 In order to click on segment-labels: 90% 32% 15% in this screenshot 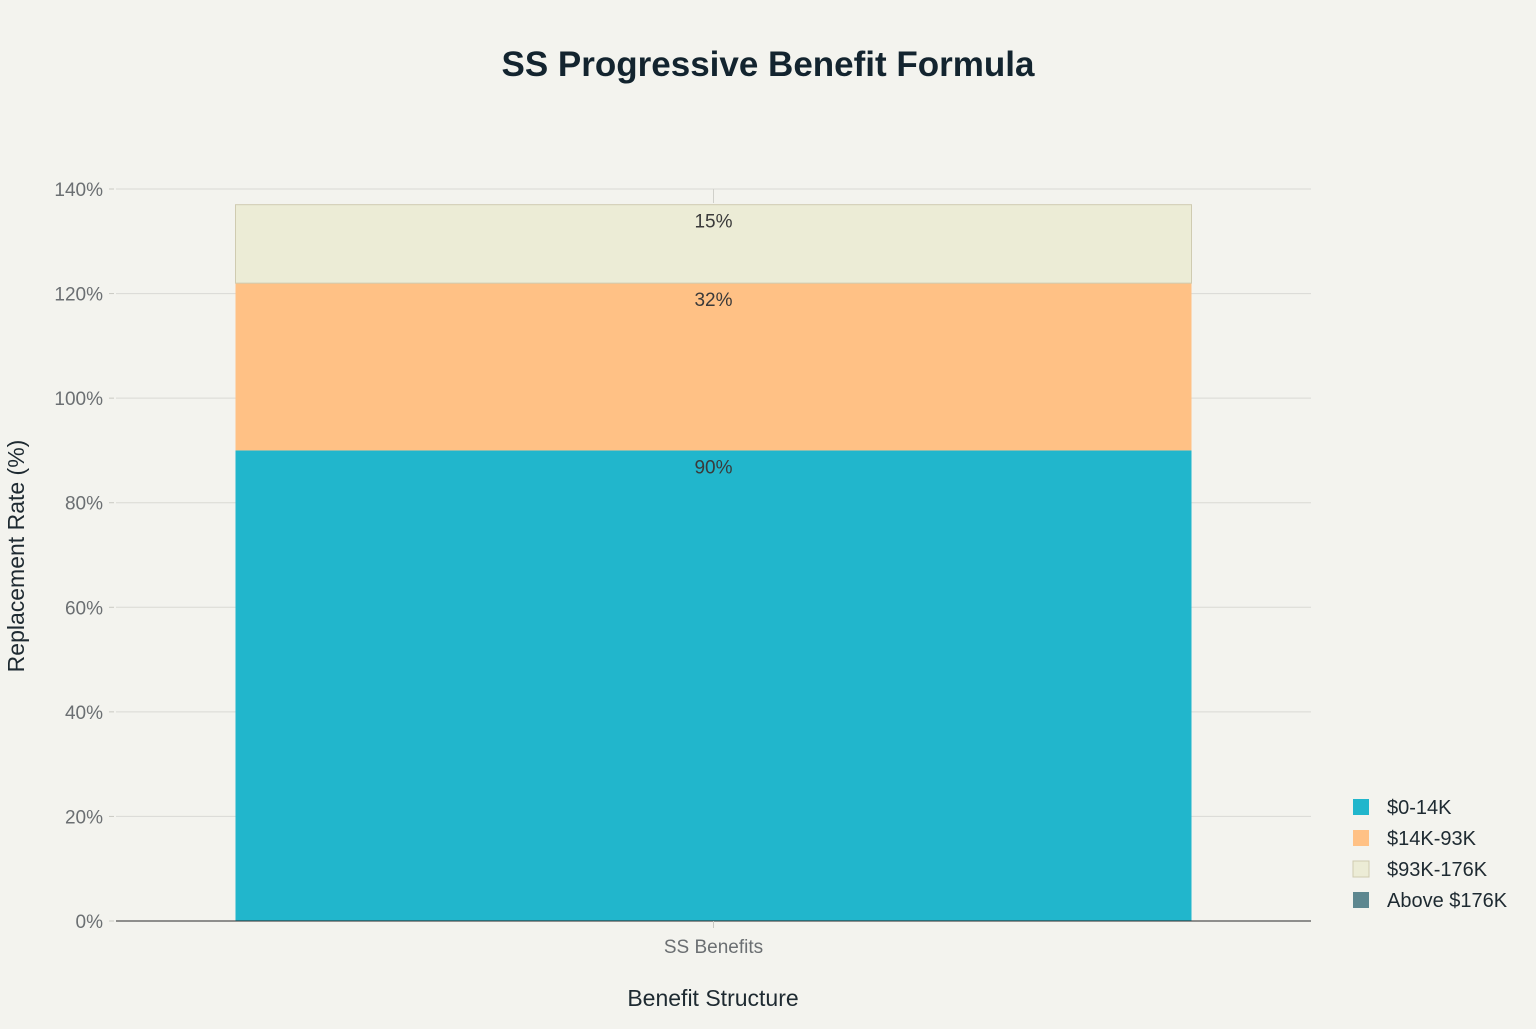, I will do `click(713, 345)`.